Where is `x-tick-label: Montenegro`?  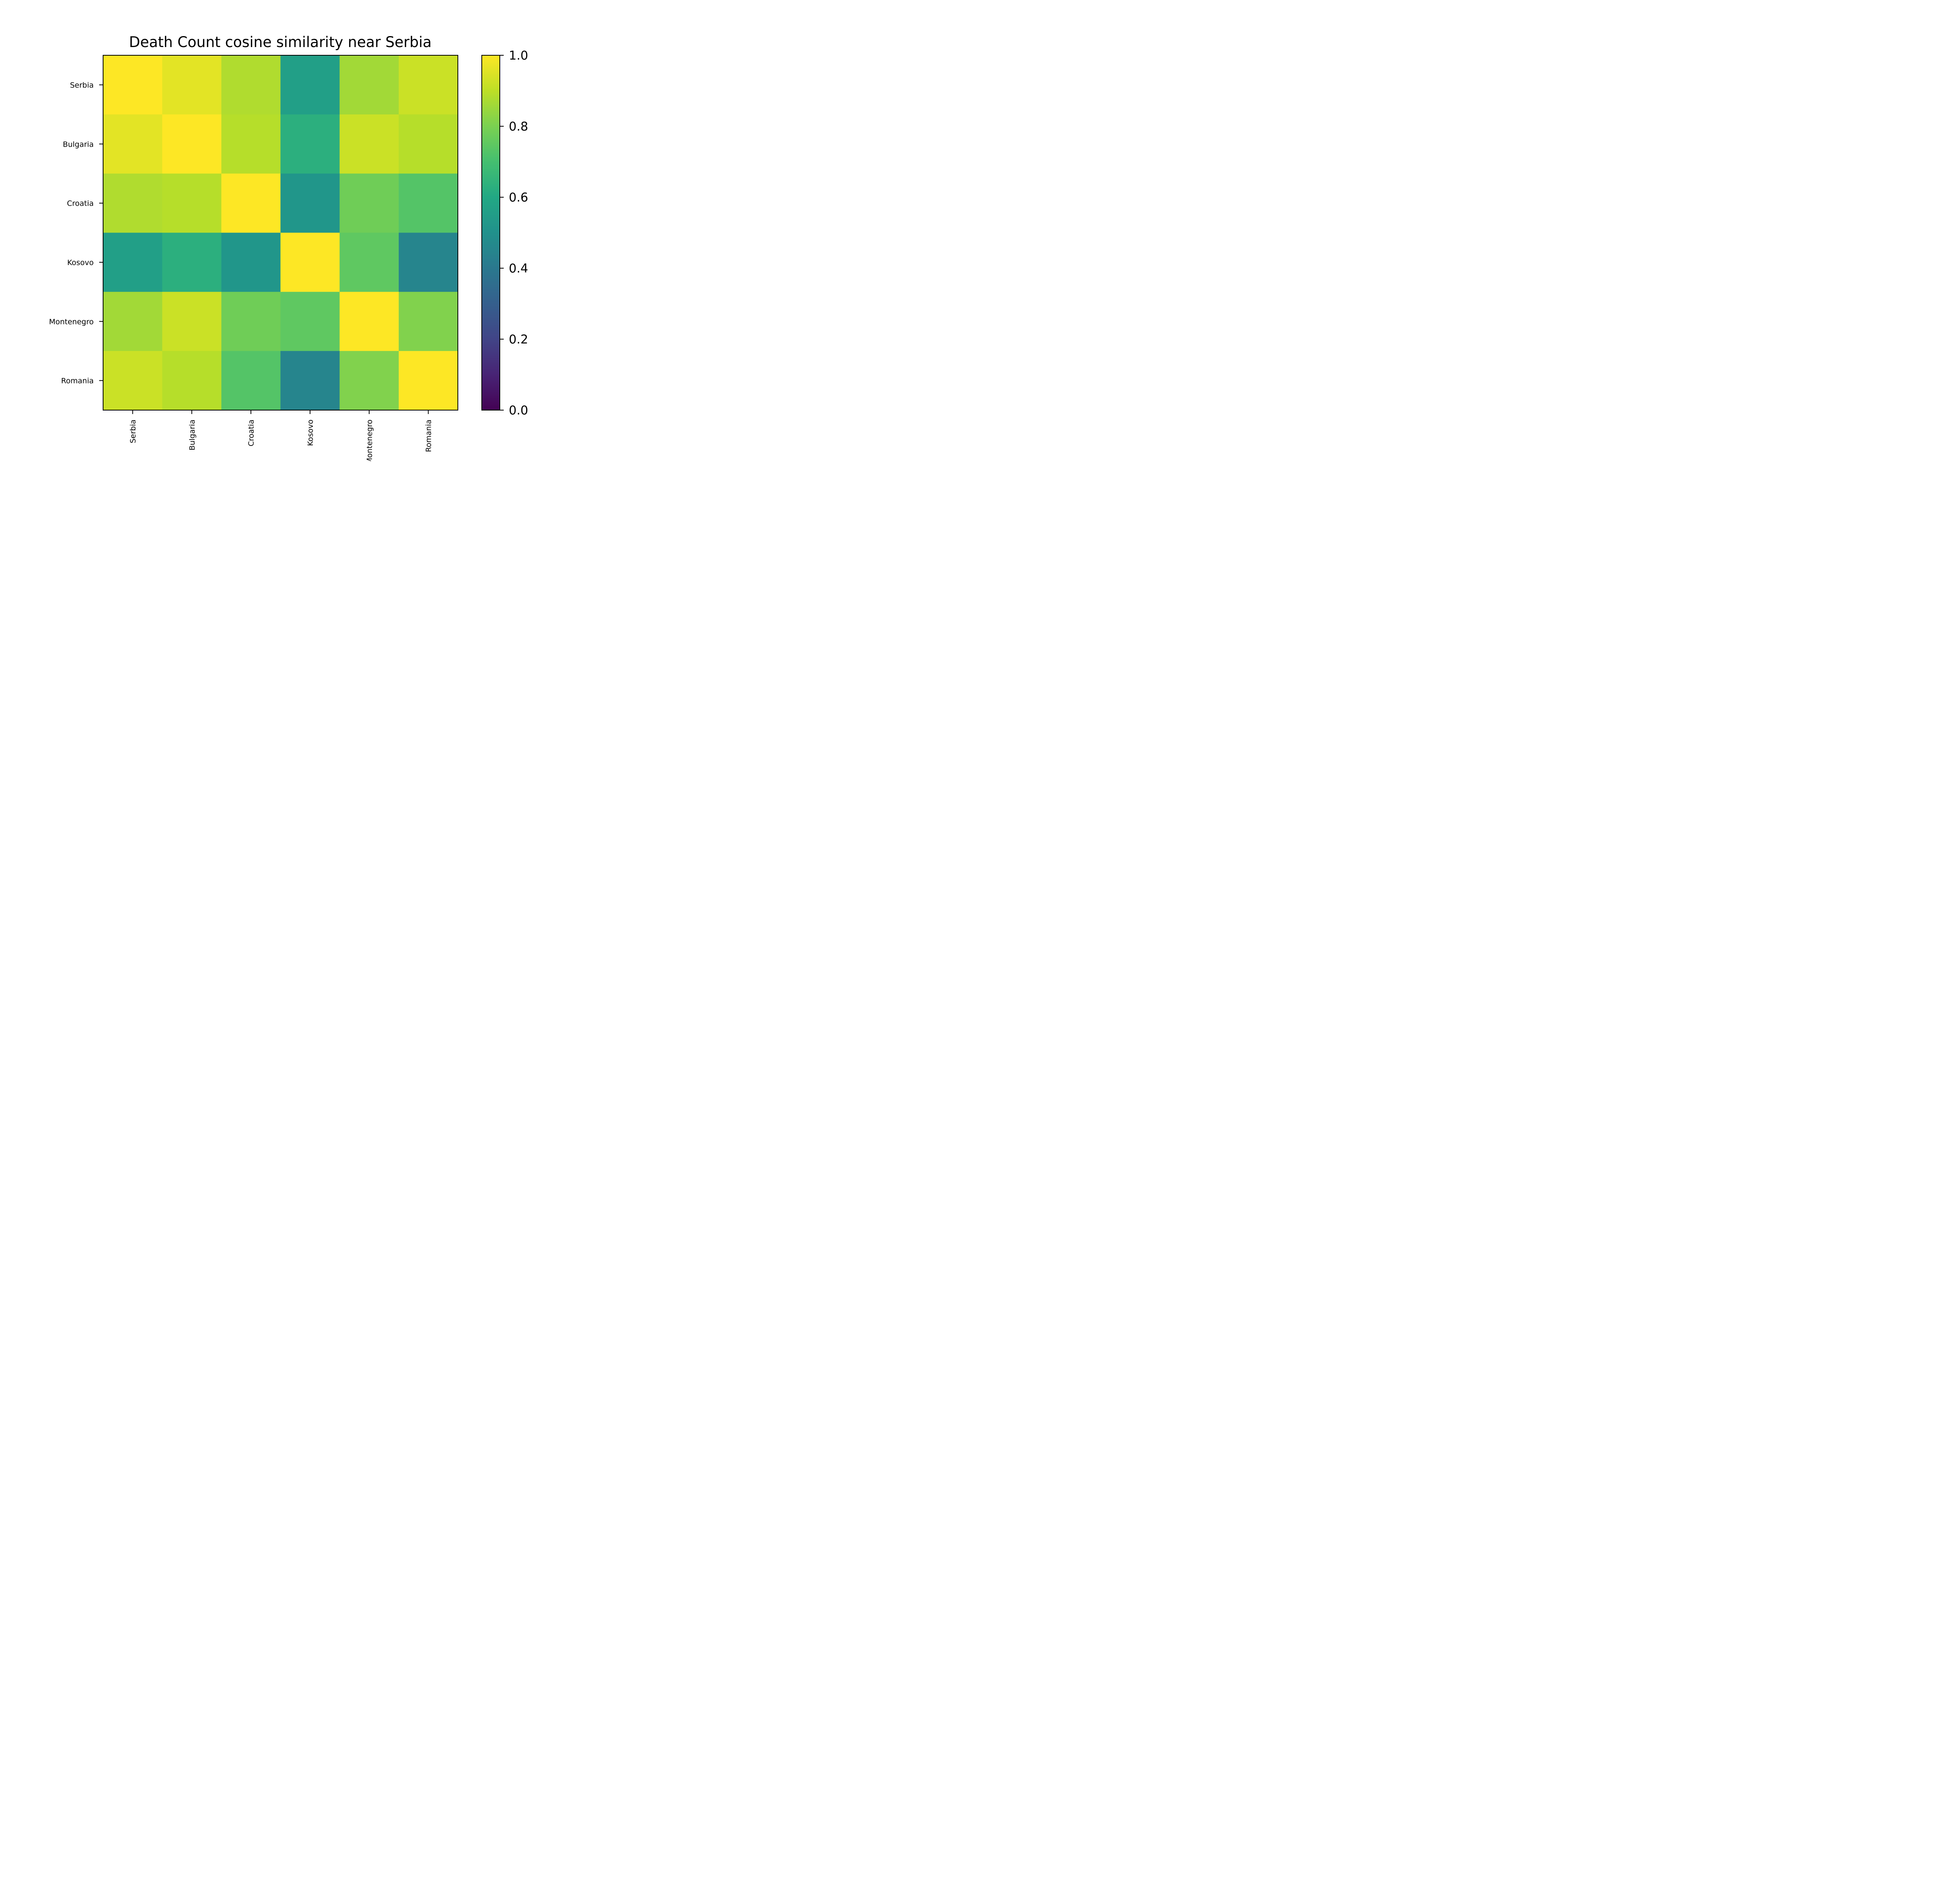
x-tick-label: Montenegro is located at coordinates (369, 440).